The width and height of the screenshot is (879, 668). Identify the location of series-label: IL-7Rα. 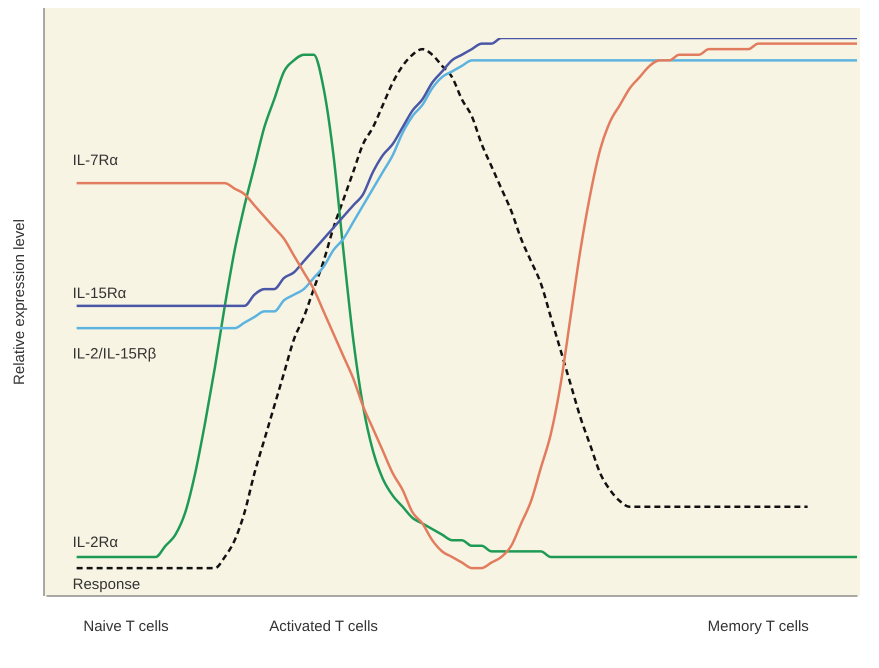
(95, 161).